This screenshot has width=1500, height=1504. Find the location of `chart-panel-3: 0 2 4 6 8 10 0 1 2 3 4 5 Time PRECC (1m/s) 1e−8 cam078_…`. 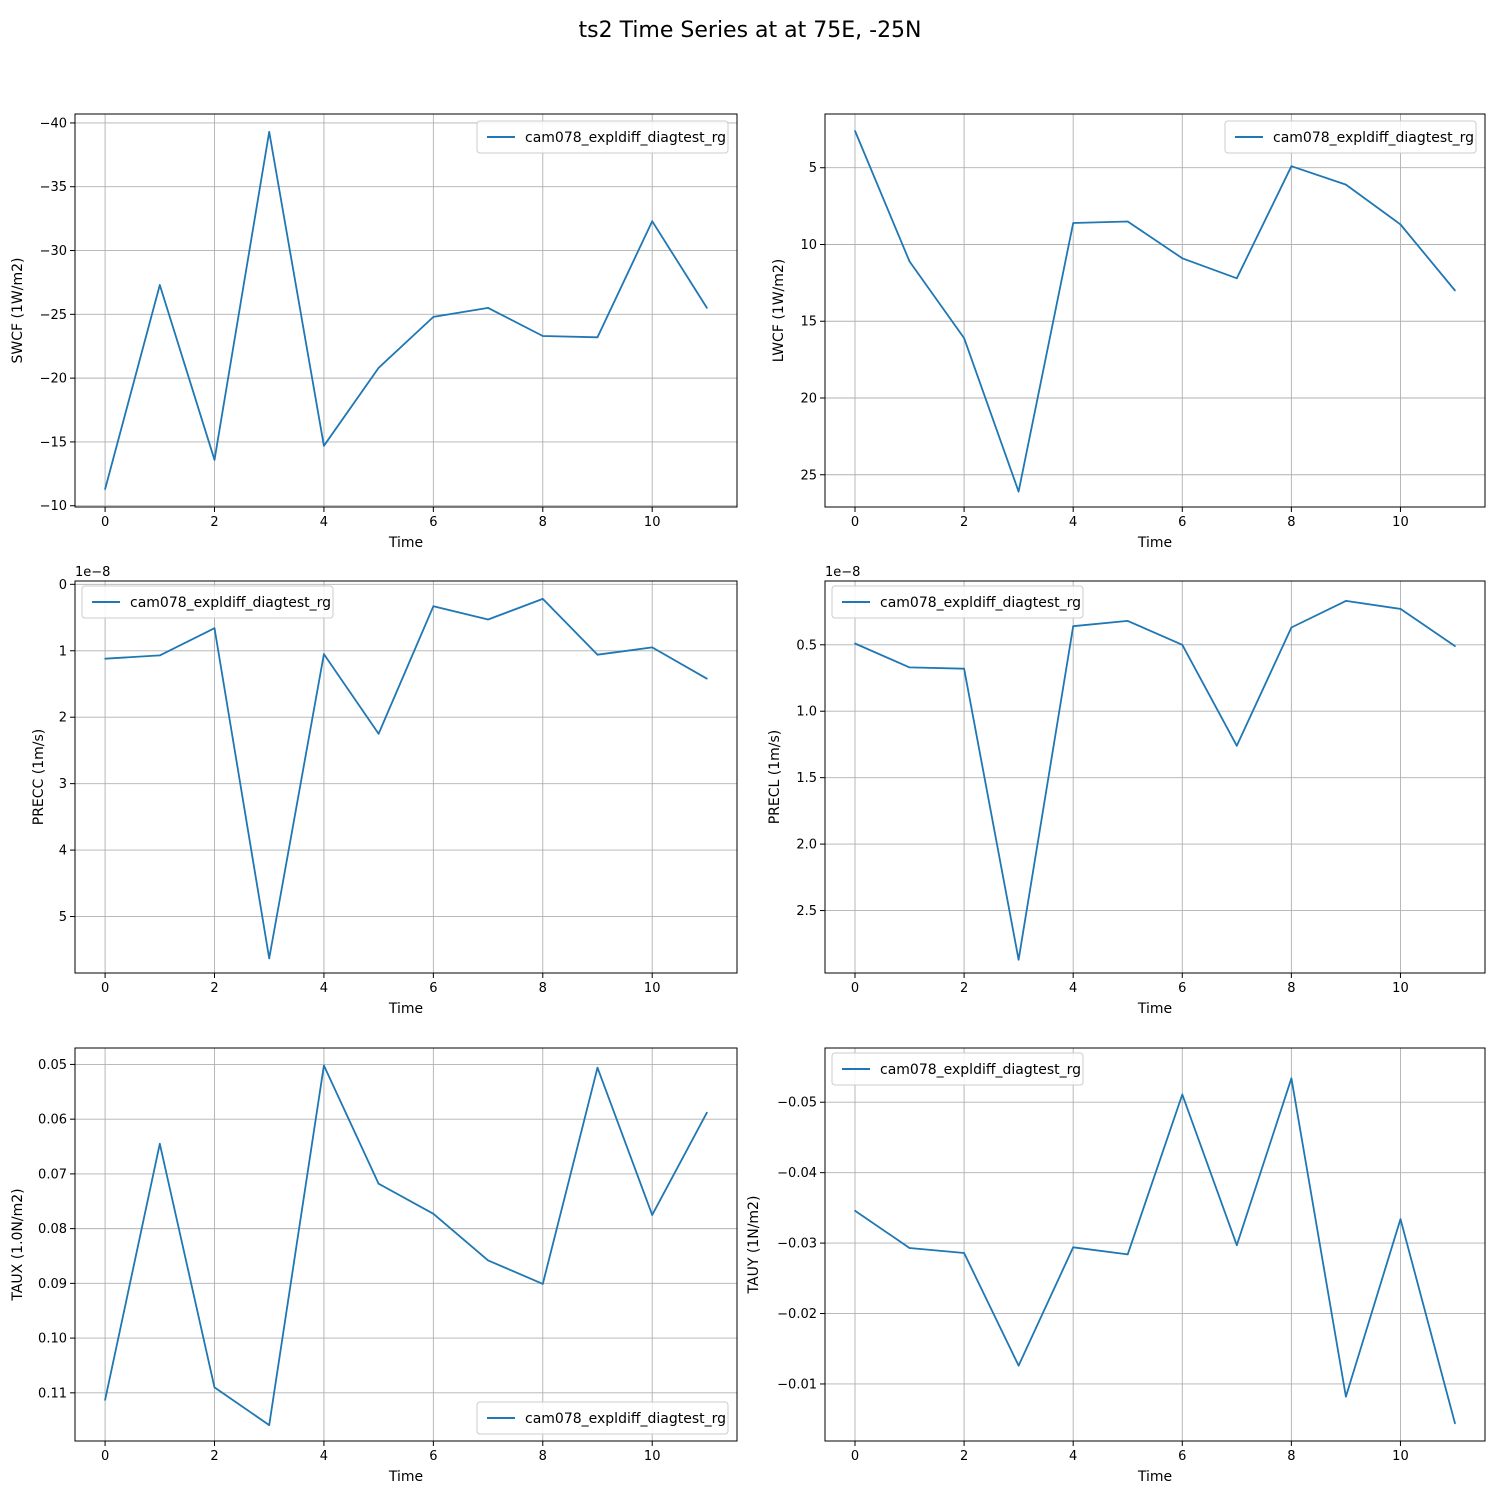

chart-panel-3: 0 2 4 6 8 10 0 1 2 3 4 5 Time PRECC (1m/s) 1e−8 cam078_… is located at coordinates (384, 791).